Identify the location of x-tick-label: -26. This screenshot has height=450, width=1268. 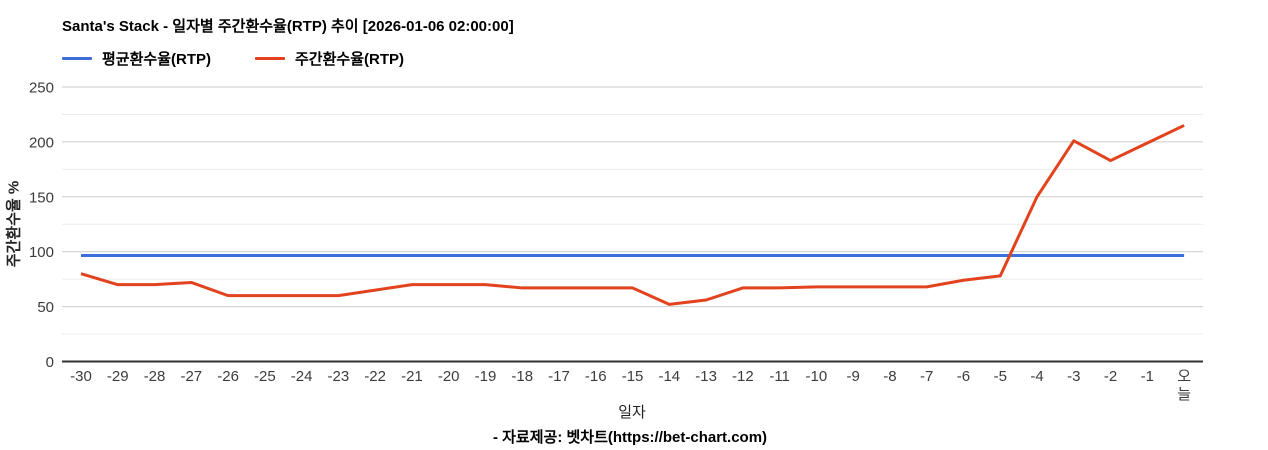
(228, 376).